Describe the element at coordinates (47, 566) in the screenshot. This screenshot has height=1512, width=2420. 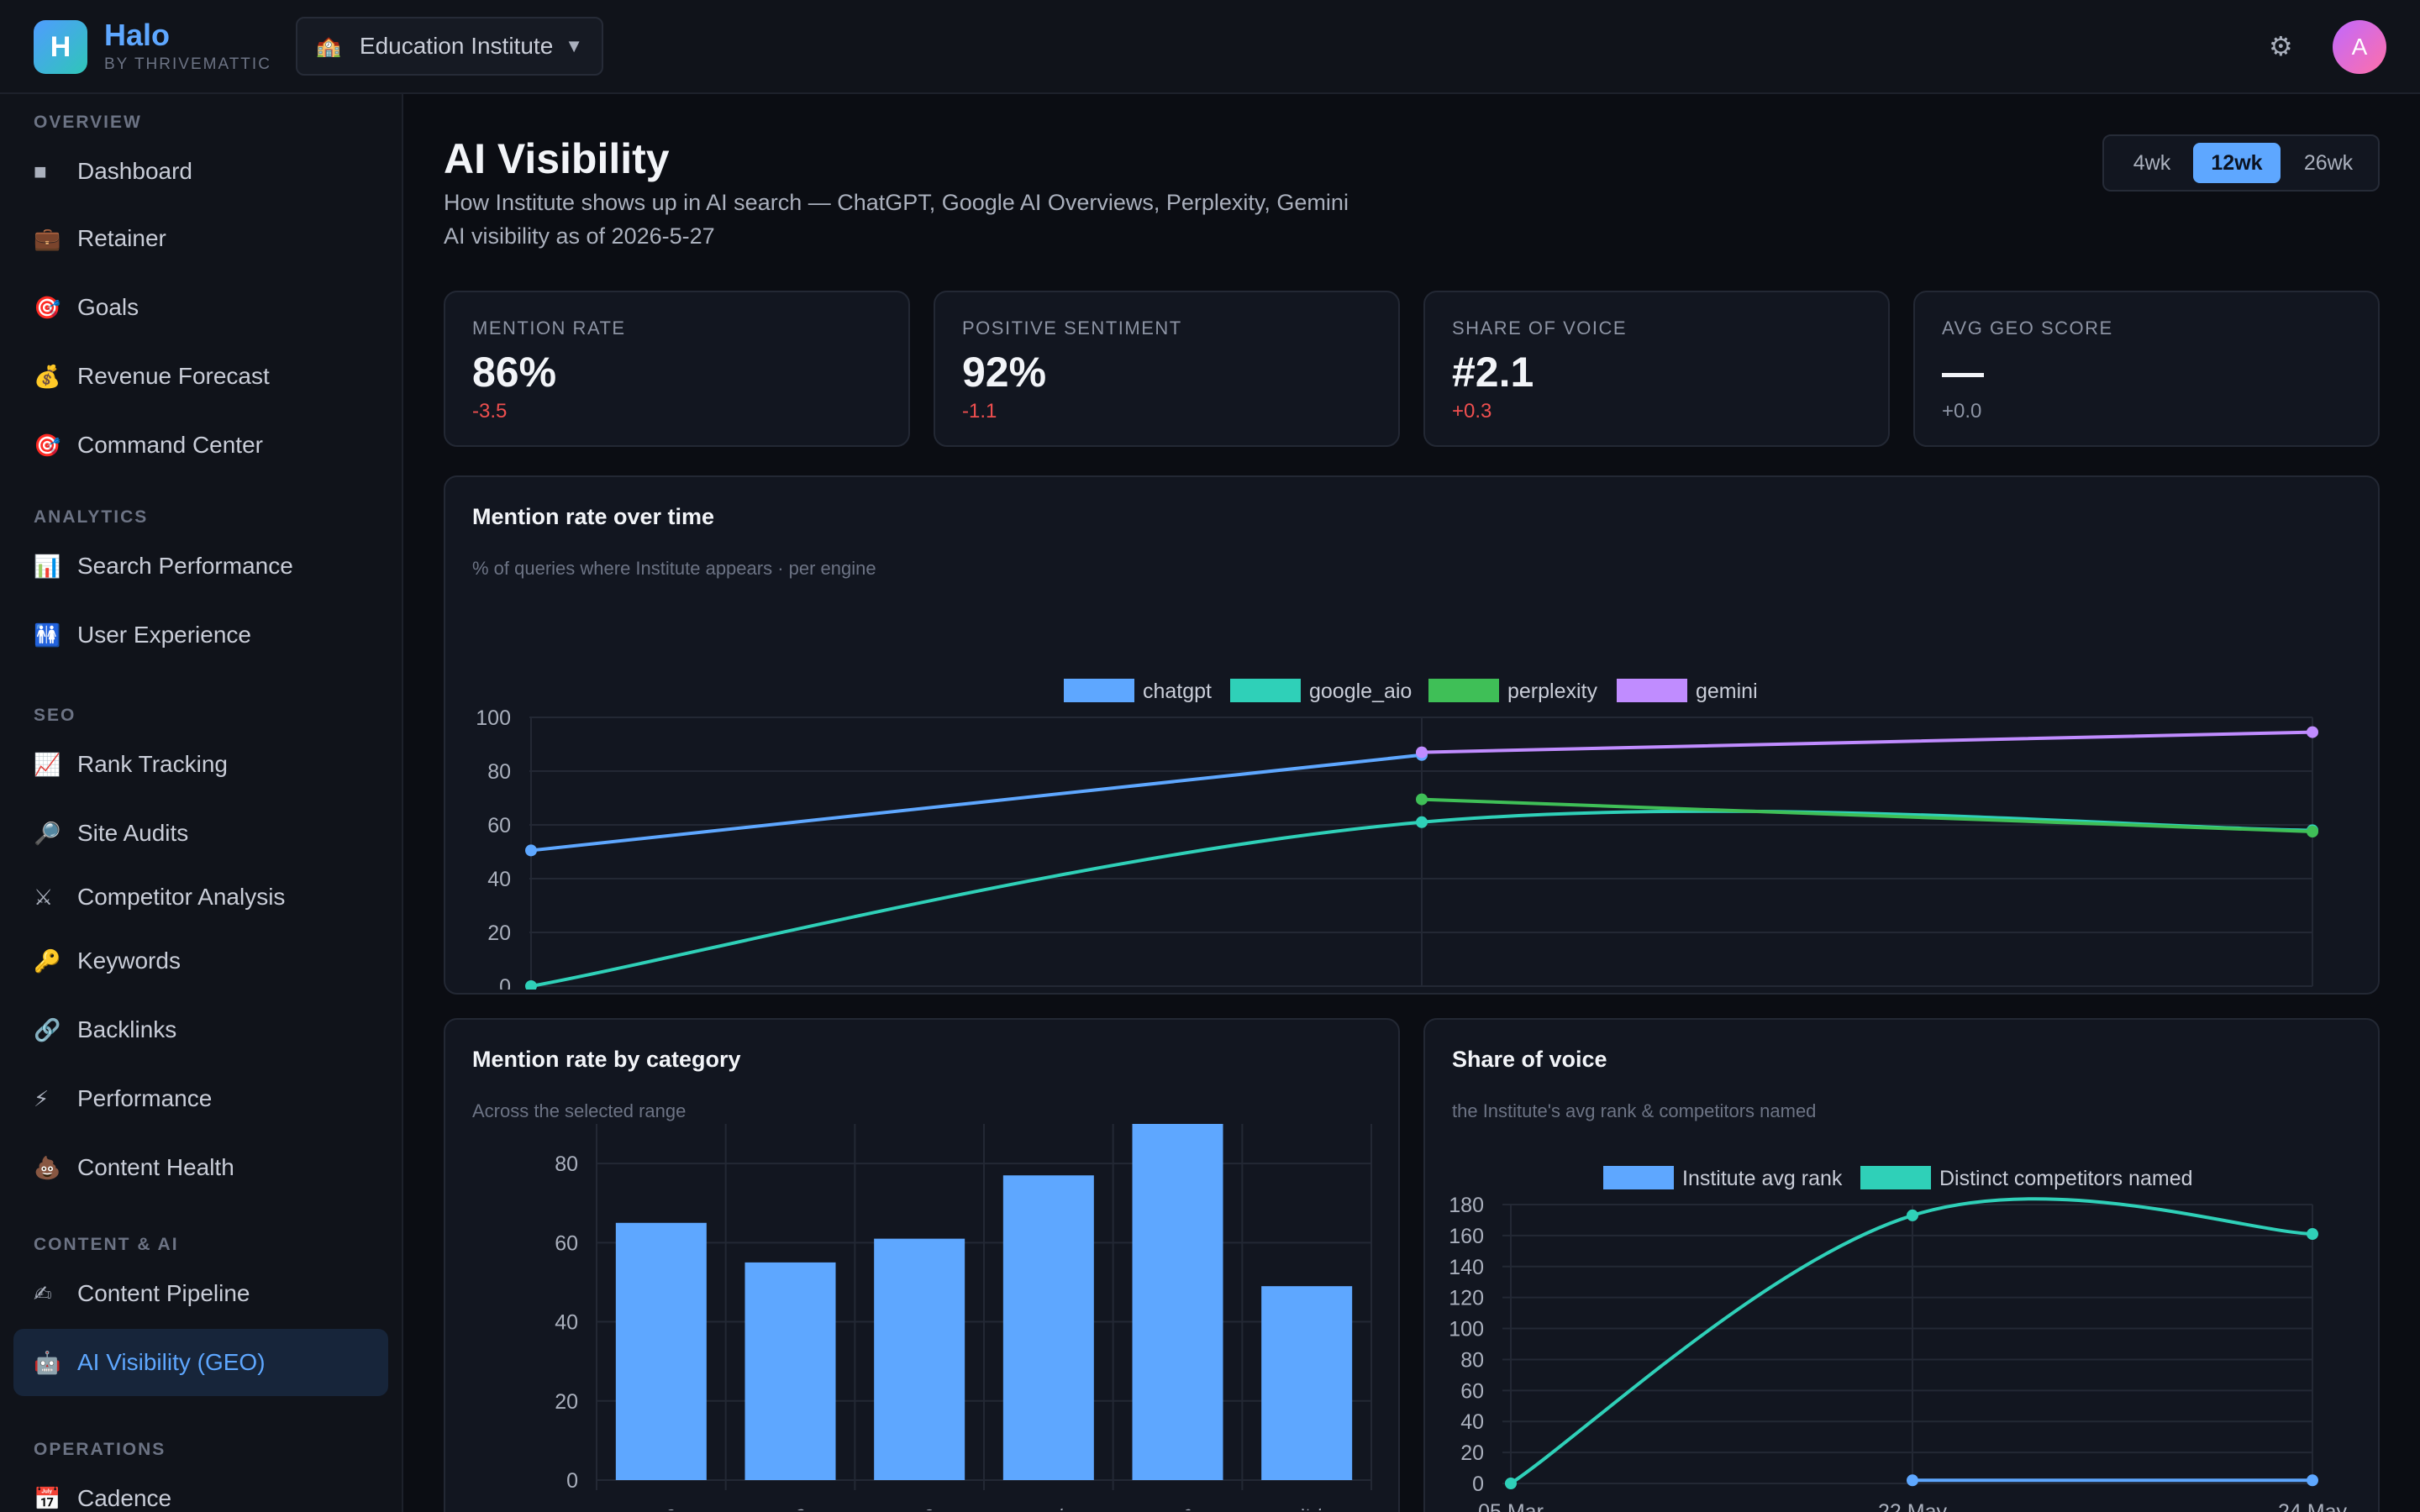
I see `bar-chart-icon: 📊` at that location.